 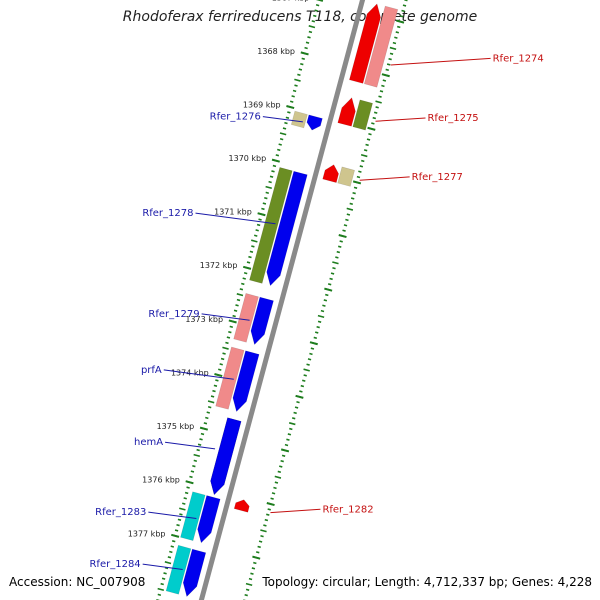 I want to click on gene-label: Rfer_1275, so click(x=452, y=118).